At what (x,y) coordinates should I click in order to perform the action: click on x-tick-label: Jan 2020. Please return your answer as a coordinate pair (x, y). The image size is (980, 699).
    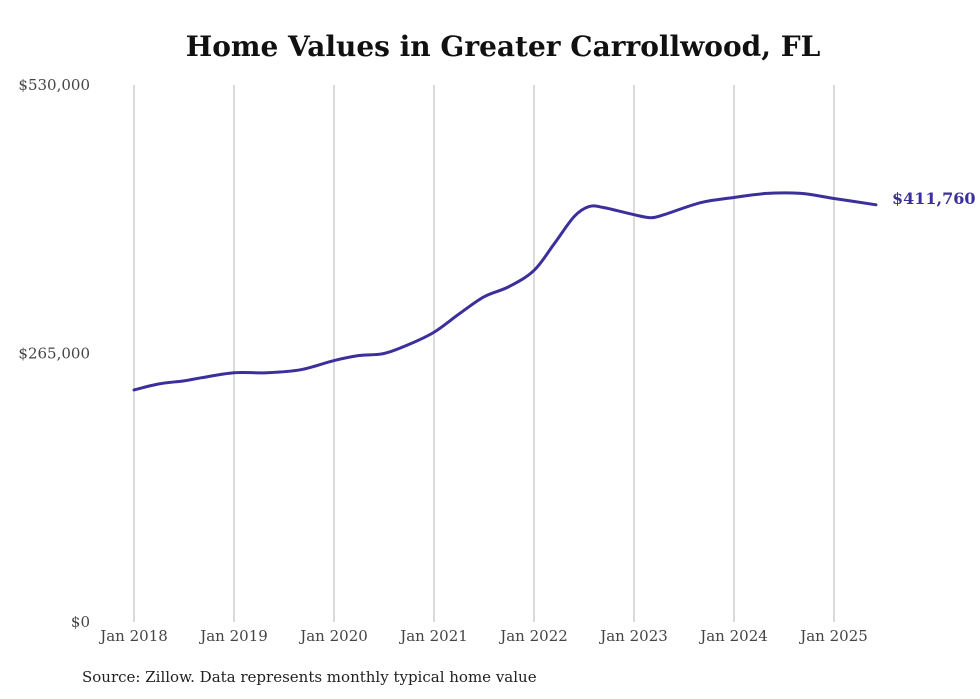
    Looking at the image, I should click on (333, 636).